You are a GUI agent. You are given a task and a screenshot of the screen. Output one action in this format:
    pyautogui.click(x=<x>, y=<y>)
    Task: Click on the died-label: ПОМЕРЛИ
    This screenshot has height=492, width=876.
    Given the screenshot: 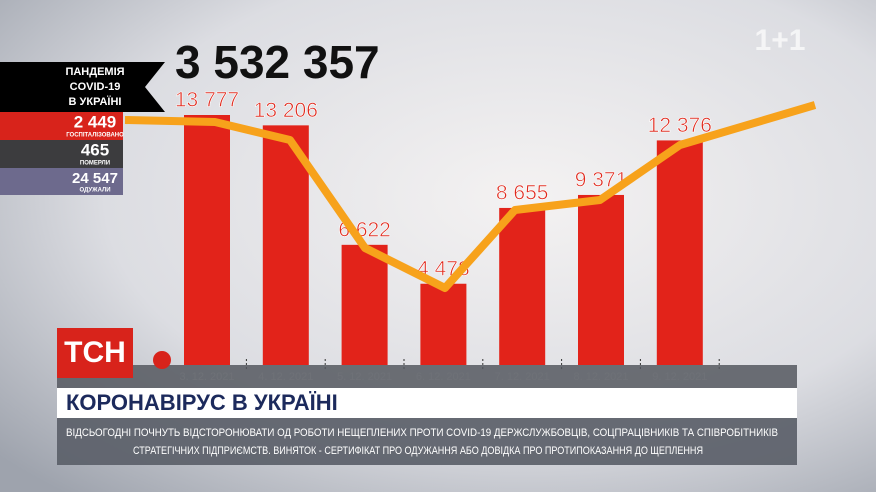 What is the action you would take?
    pyautogui.click(x=95, y=164)
    